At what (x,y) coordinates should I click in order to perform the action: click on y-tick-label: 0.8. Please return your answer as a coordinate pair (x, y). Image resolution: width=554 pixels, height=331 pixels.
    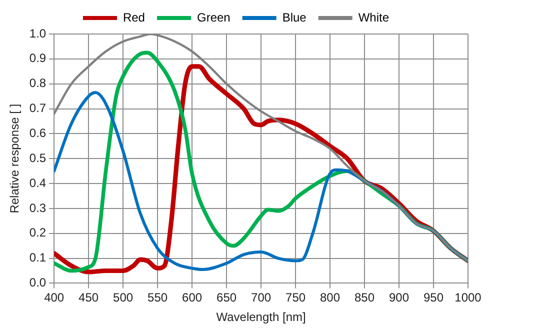
    Looking at the image, I should click on (37, 83).